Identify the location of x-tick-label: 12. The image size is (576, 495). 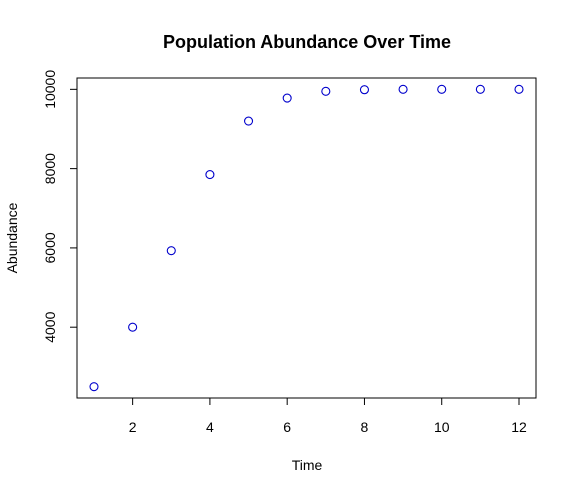
(519, 427).